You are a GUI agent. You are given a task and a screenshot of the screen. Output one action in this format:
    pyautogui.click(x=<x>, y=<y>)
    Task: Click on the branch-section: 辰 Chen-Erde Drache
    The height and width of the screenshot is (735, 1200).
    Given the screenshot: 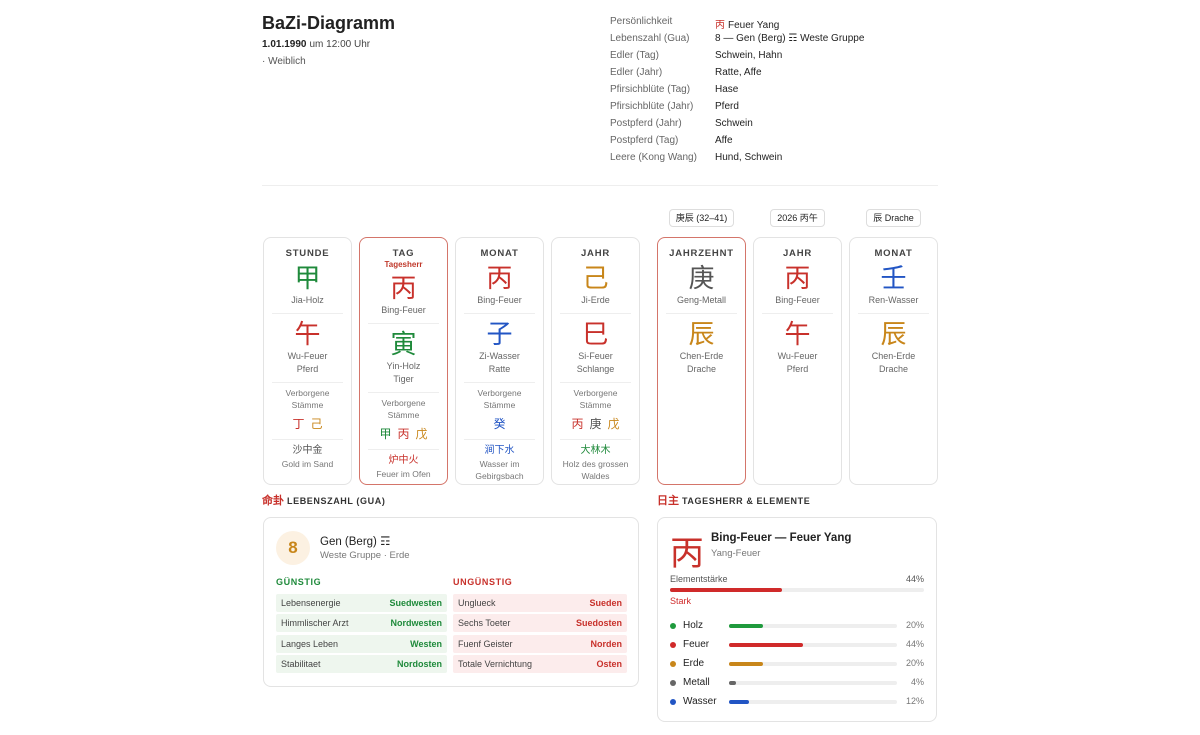 What is the action you would take?
    pyautogui.click(x=893, y=344)
    